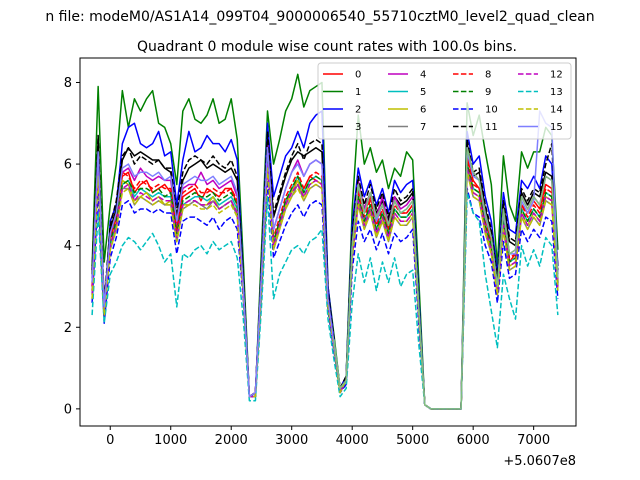 The height and width of the screenshot is (480, 640). What do you see at coordinates (423, 110) in the screenshot?
I see `legend-label: 6` at bounding box center [423, 110].